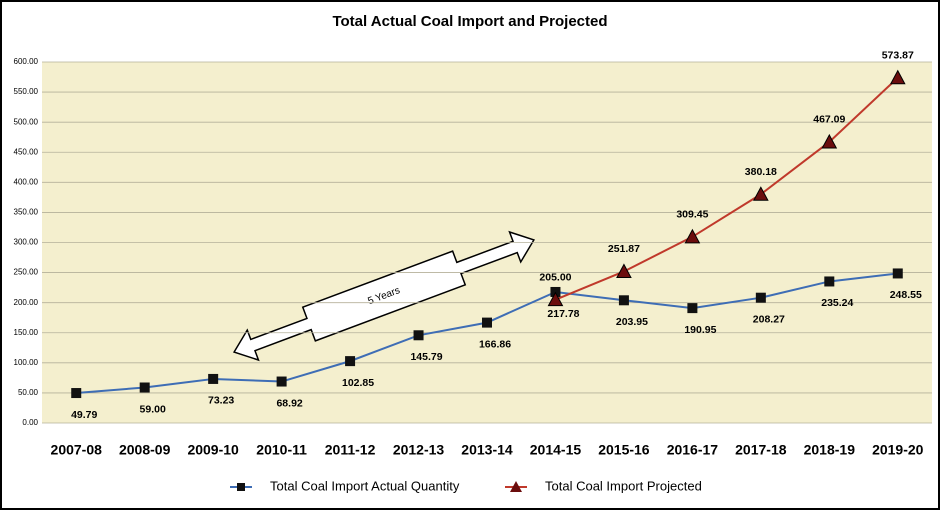 The image size is (940, 510). Describe the element at coordinates (213, 450) in the screenshot. I see `x-tick-label: 2009-10` at that location.